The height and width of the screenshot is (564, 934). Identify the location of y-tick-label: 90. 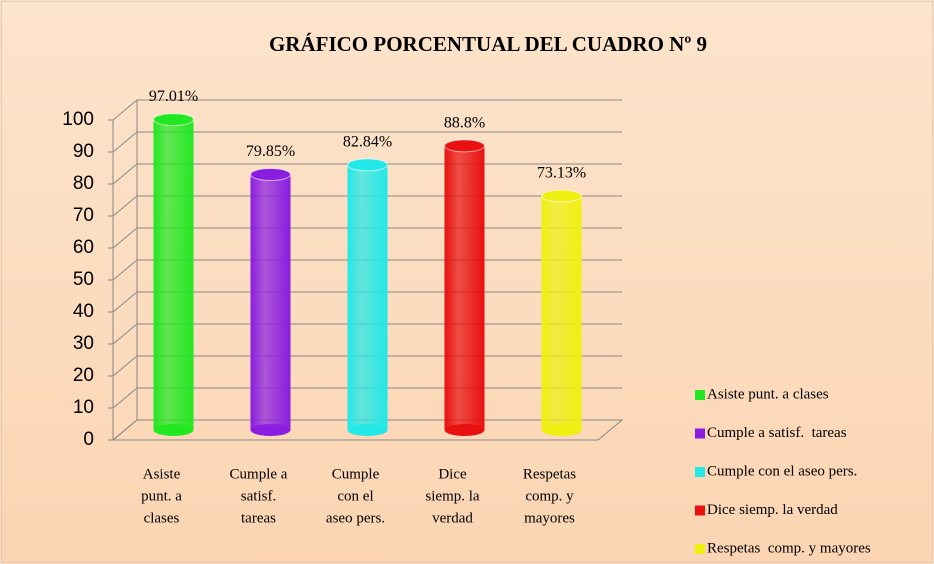
(83, 151).